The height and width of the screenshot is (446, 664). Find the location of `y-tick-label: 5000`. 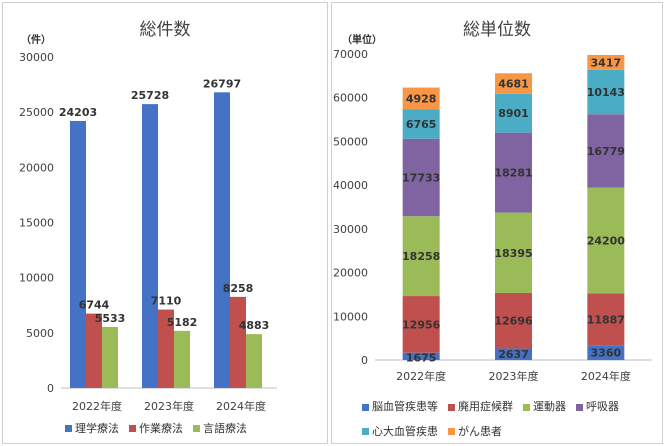

y-tick-label: 5000 is located at coordinates (40, 333).